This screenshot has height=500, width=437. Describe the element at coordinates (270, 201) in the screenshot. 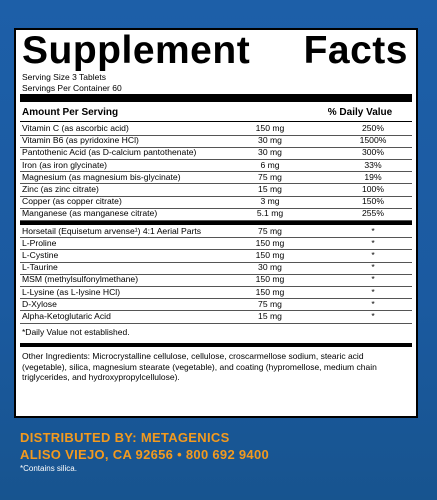

I see `amount: 3 mg` at that location.